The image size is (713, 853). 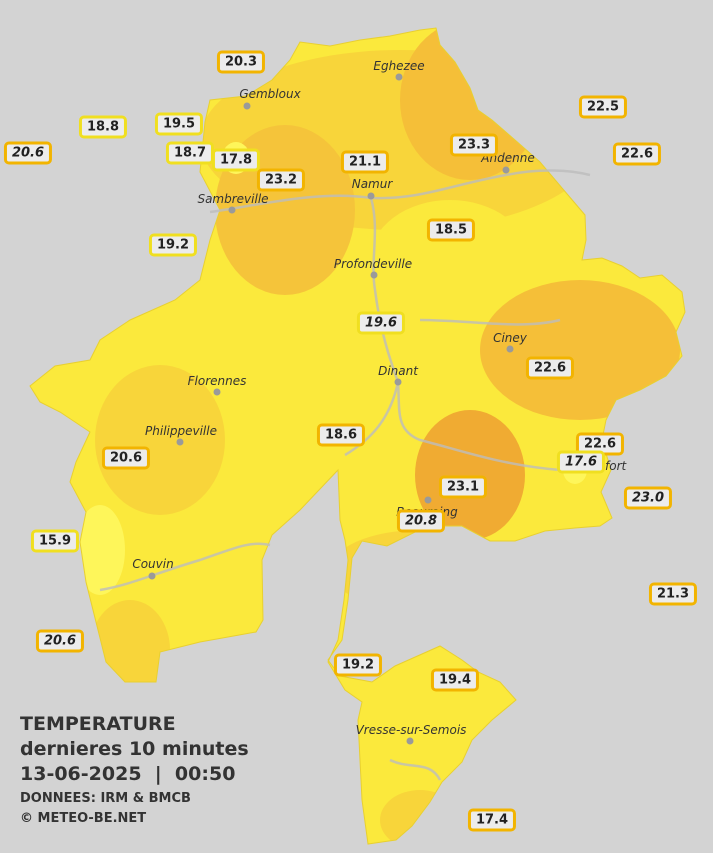 I want to click on city-label: Couvin, so click(x=153, y=564).